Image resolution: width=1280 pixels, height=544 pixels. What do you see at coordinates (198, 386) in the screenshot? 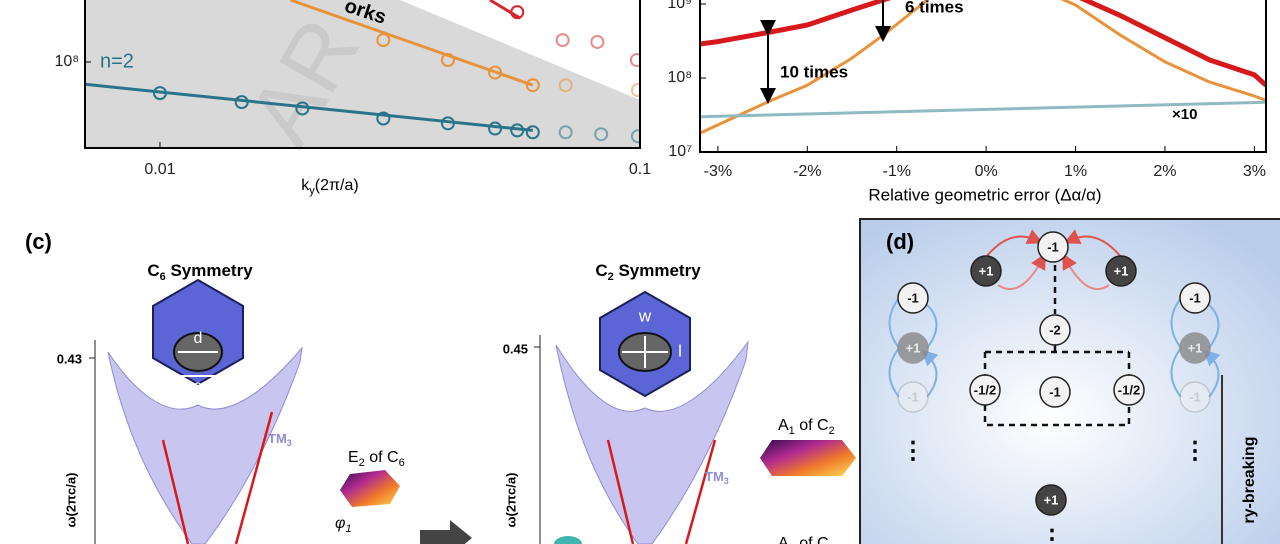
I see `label: a` at bounding box center [198, 386].